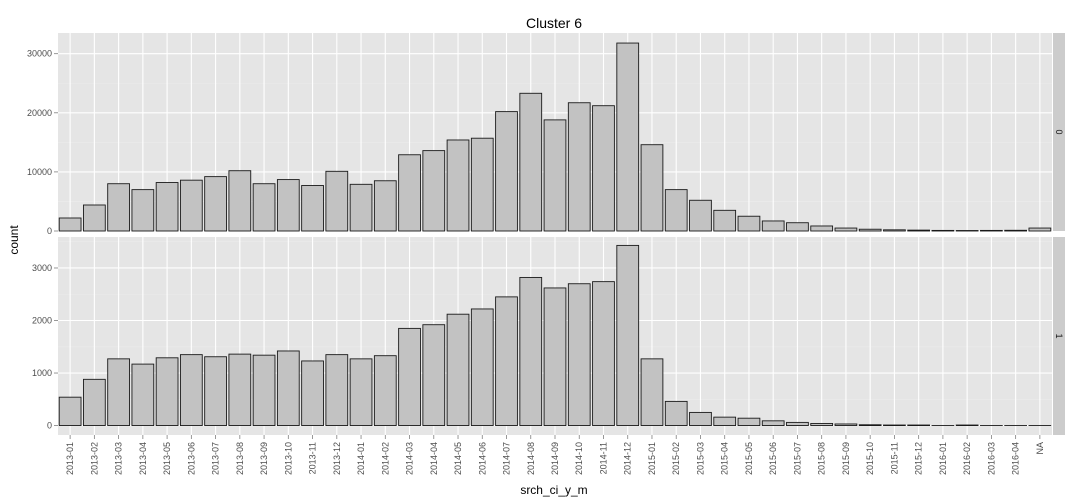 The height and width of the screenshot is (504, 1080). Describe the element at coordinates (94, 458) in the screenshot. I see `x-tick-label: 2013-02` at that location.